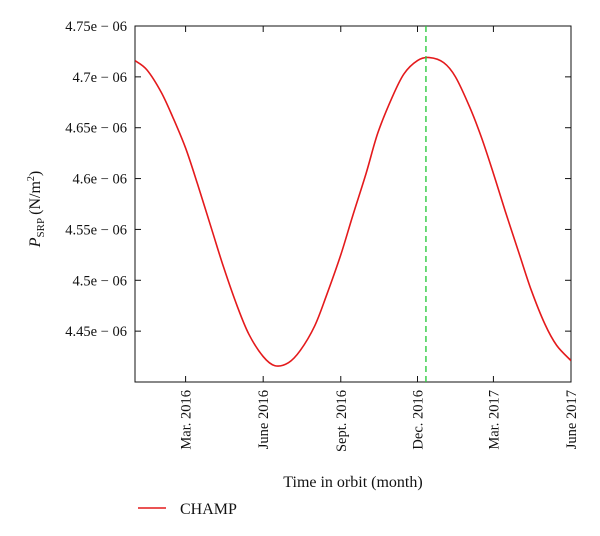  Describe the element at coordinates (96, 332) in the screenshot. I see `y-tick-label: 4.45e − 06` at that location.